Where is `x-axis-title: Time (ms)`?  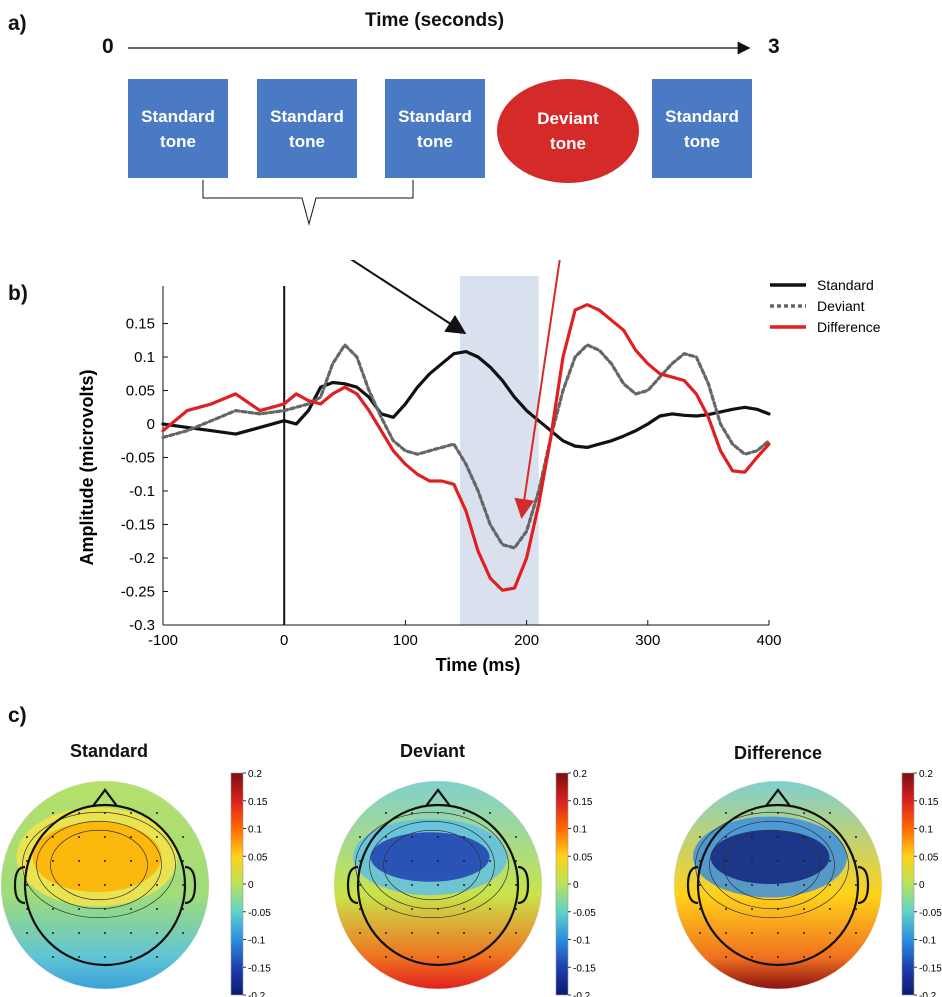 x-axis-title: Time (ms) is located at coordinates (478, 665).